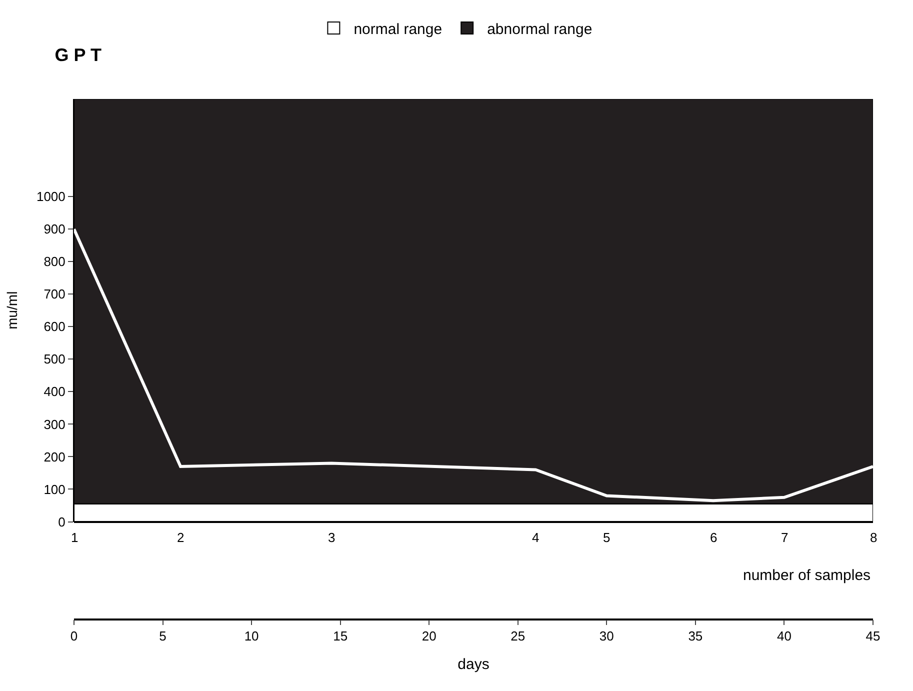 The height and width of the screenshot is (691, 913). Describe the element at coordinates (12, 310) in the screenshot. I see `y-axis-title: mu/ml` at that location.